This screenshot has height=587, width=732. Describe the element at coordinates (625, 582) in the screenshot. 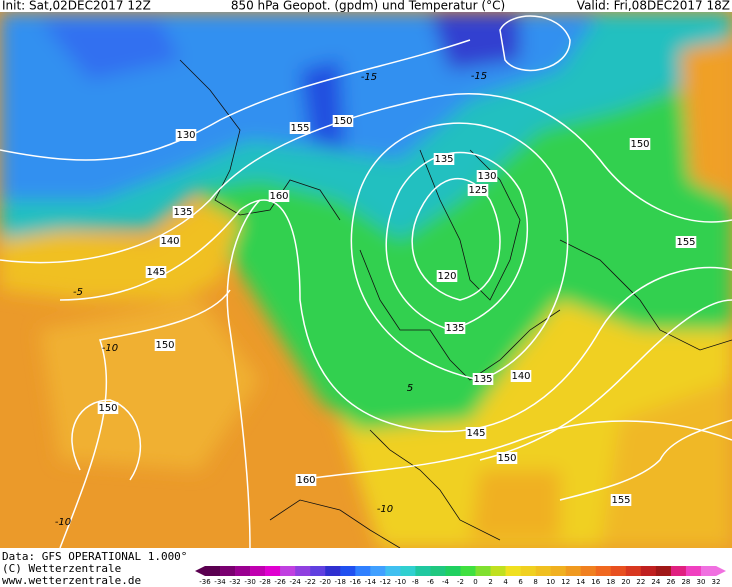

I see `colorbar-label: 20` at that location.